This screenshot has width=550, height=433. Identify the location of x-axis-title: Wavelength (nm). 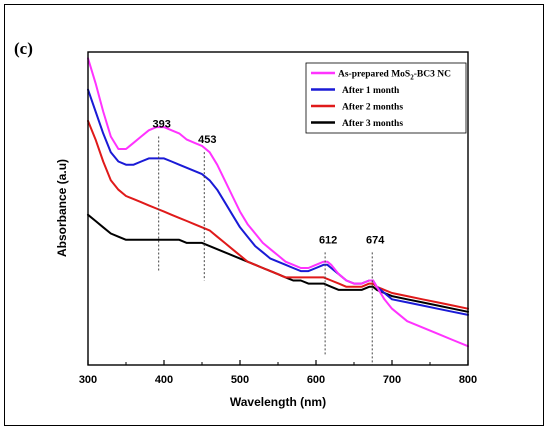
(278, 402).